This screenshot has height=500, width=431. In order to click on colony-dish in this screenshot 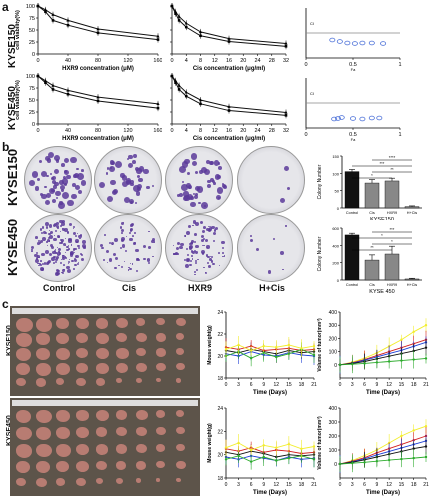, I will do `click(271, 248)`.